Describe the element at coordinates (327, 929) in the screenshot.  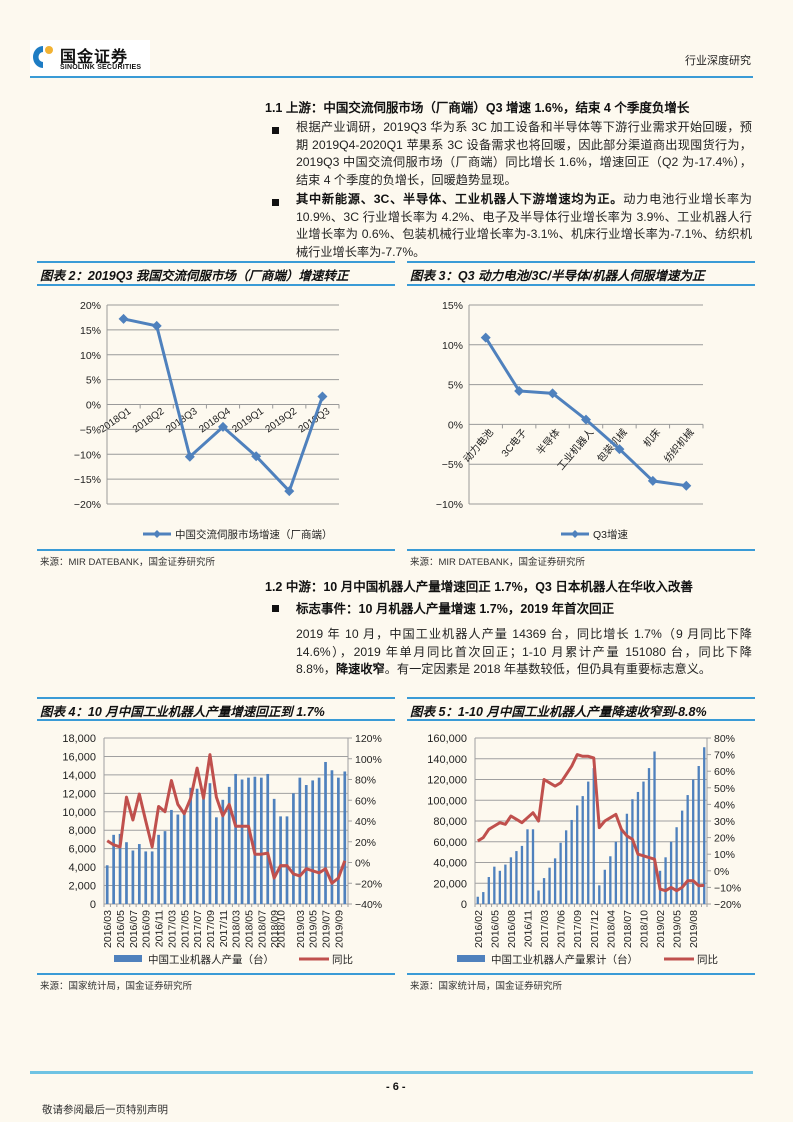
I see `svg-text: 2019/07` at that location.